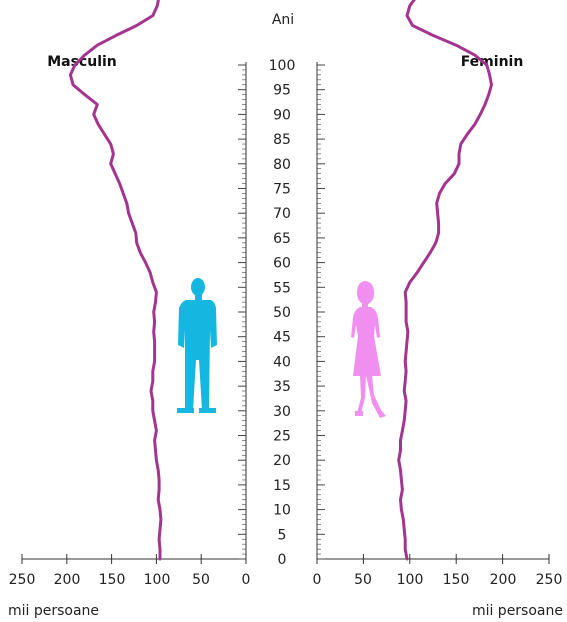 The width and height of the screenshot is (567, 622). I want to click on y-tick-label: 10, so click(282, 511).